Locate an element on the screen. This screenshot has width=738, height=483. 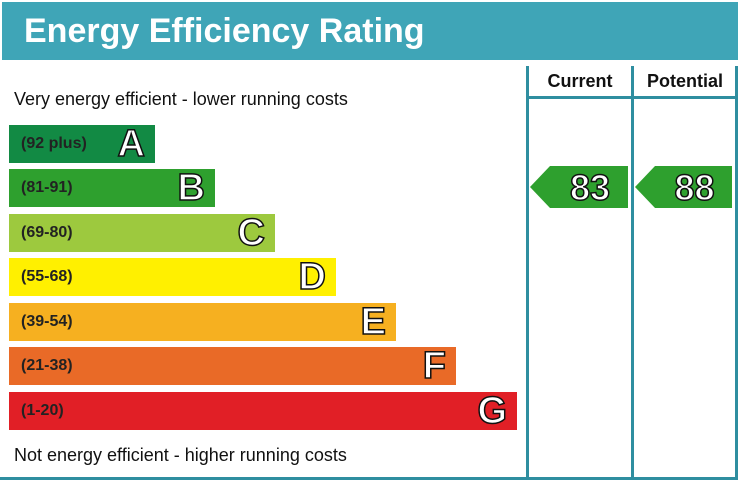
band-b: (81-91) B is located at coordinates (112, 188).